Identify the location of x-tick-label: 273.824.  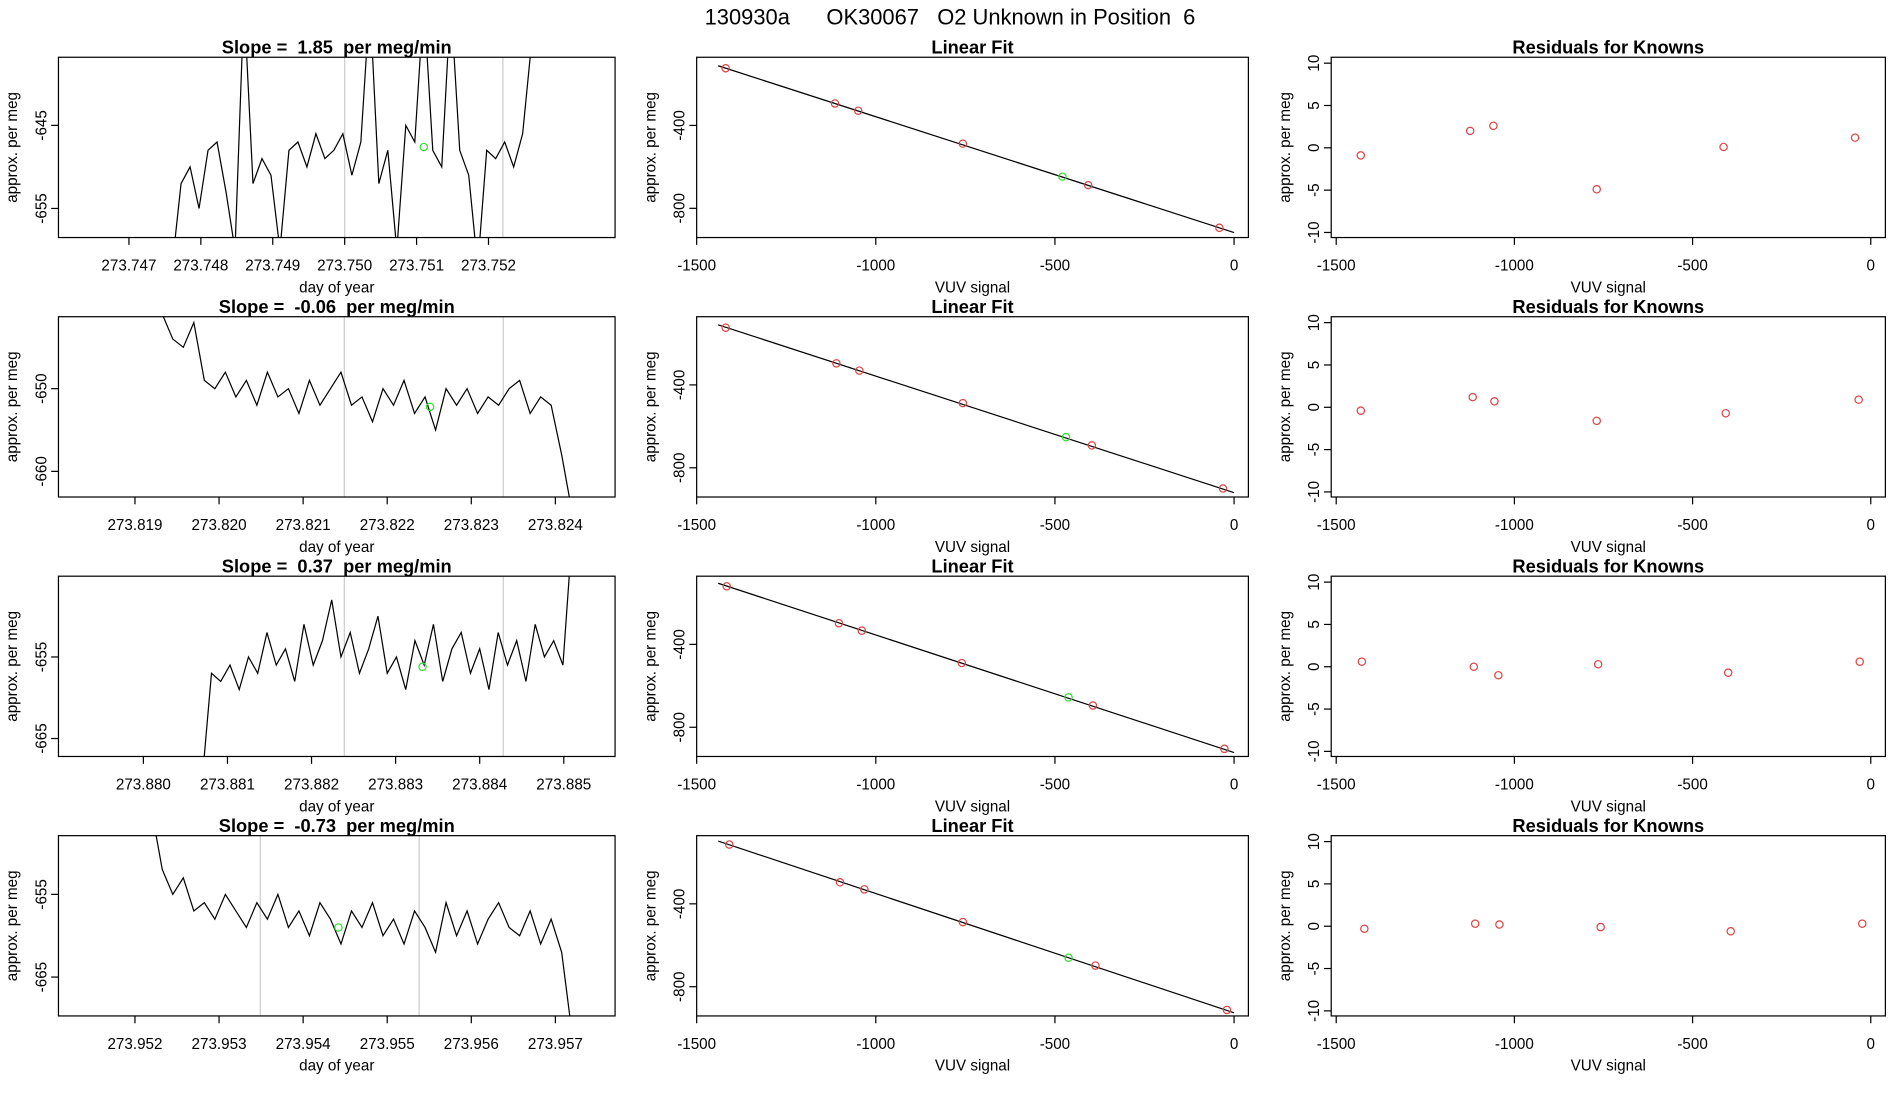
(556, 525).